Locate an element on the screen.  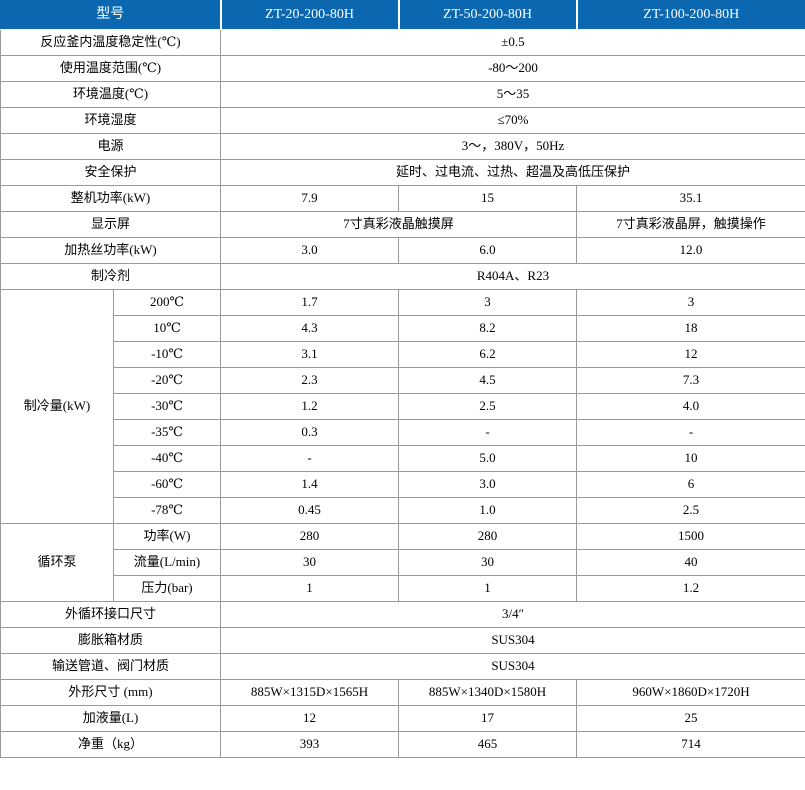
table-row: 膨胀箱材质 SUS304 is located at coordinates (402, 640).